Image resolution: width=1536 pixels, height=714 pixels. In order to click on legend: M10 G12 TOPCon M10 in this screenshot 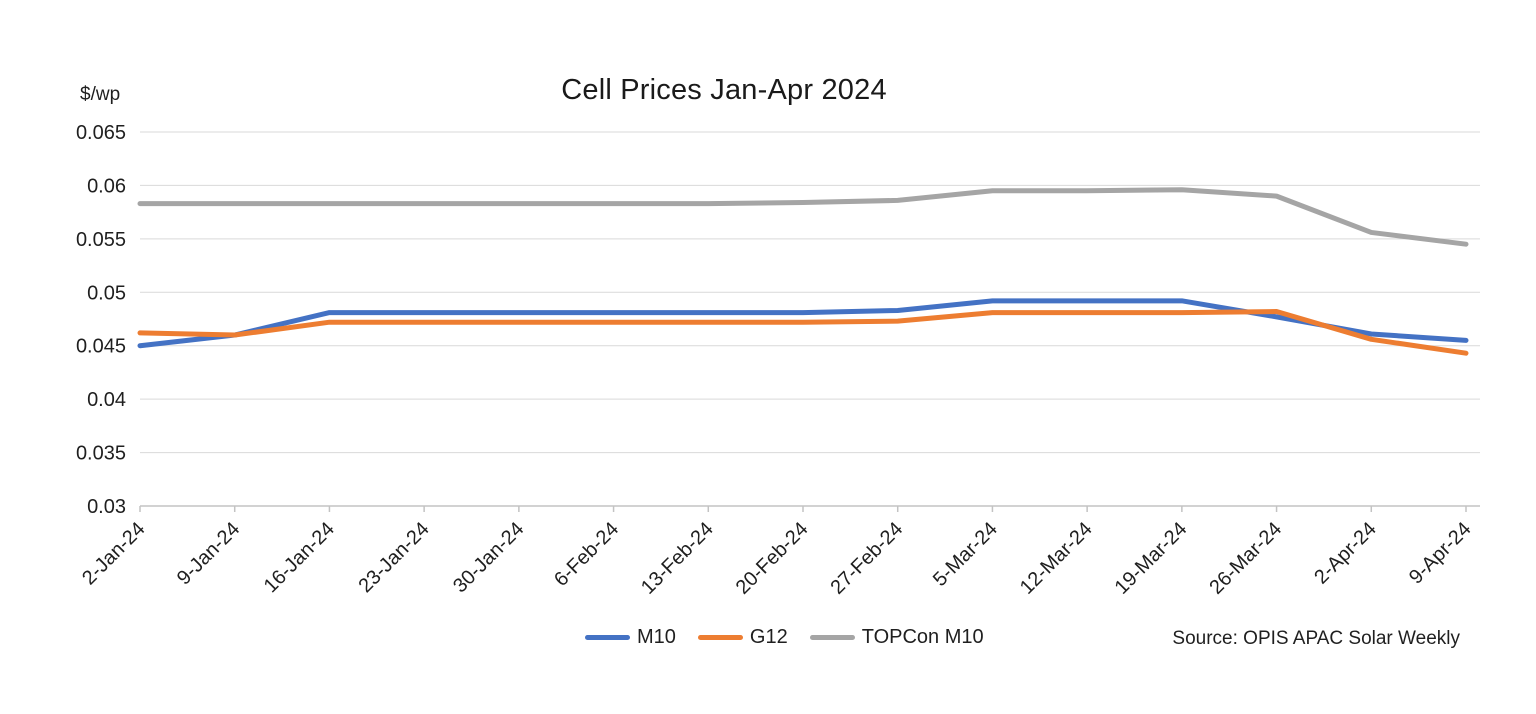, I will do `click(784, 637)`.